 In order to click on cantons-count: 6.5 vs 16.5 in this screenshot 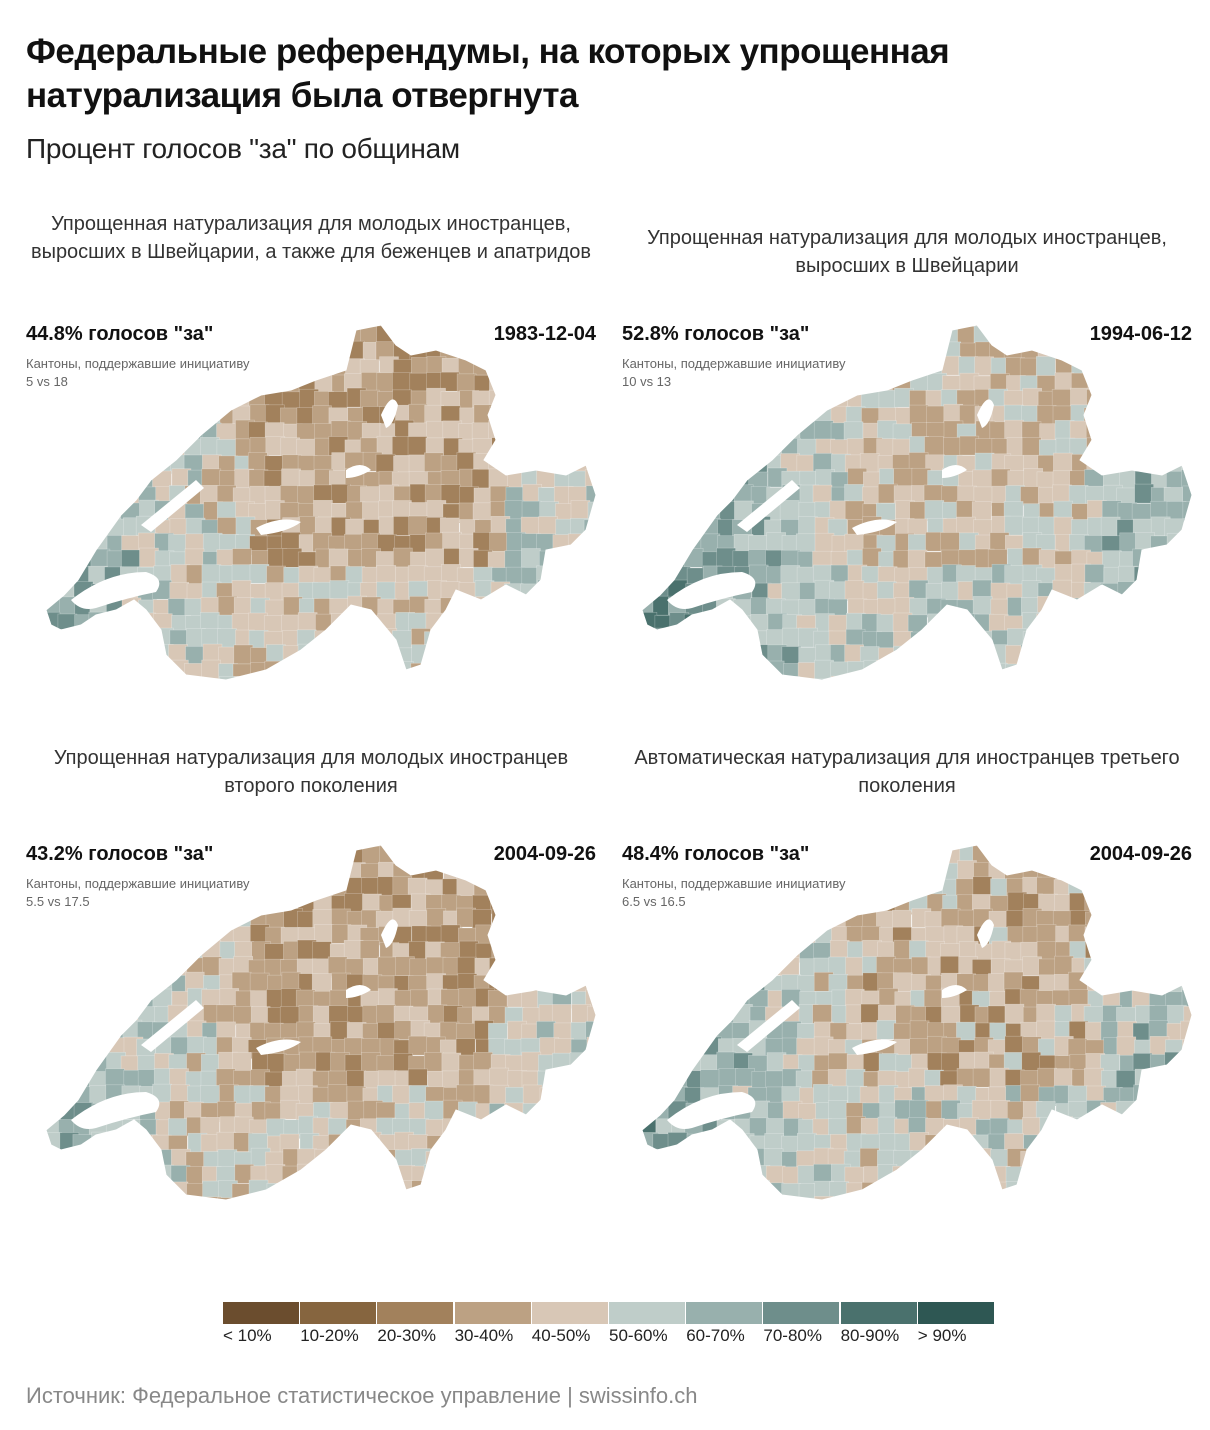, I will do `click(654, 901)`.